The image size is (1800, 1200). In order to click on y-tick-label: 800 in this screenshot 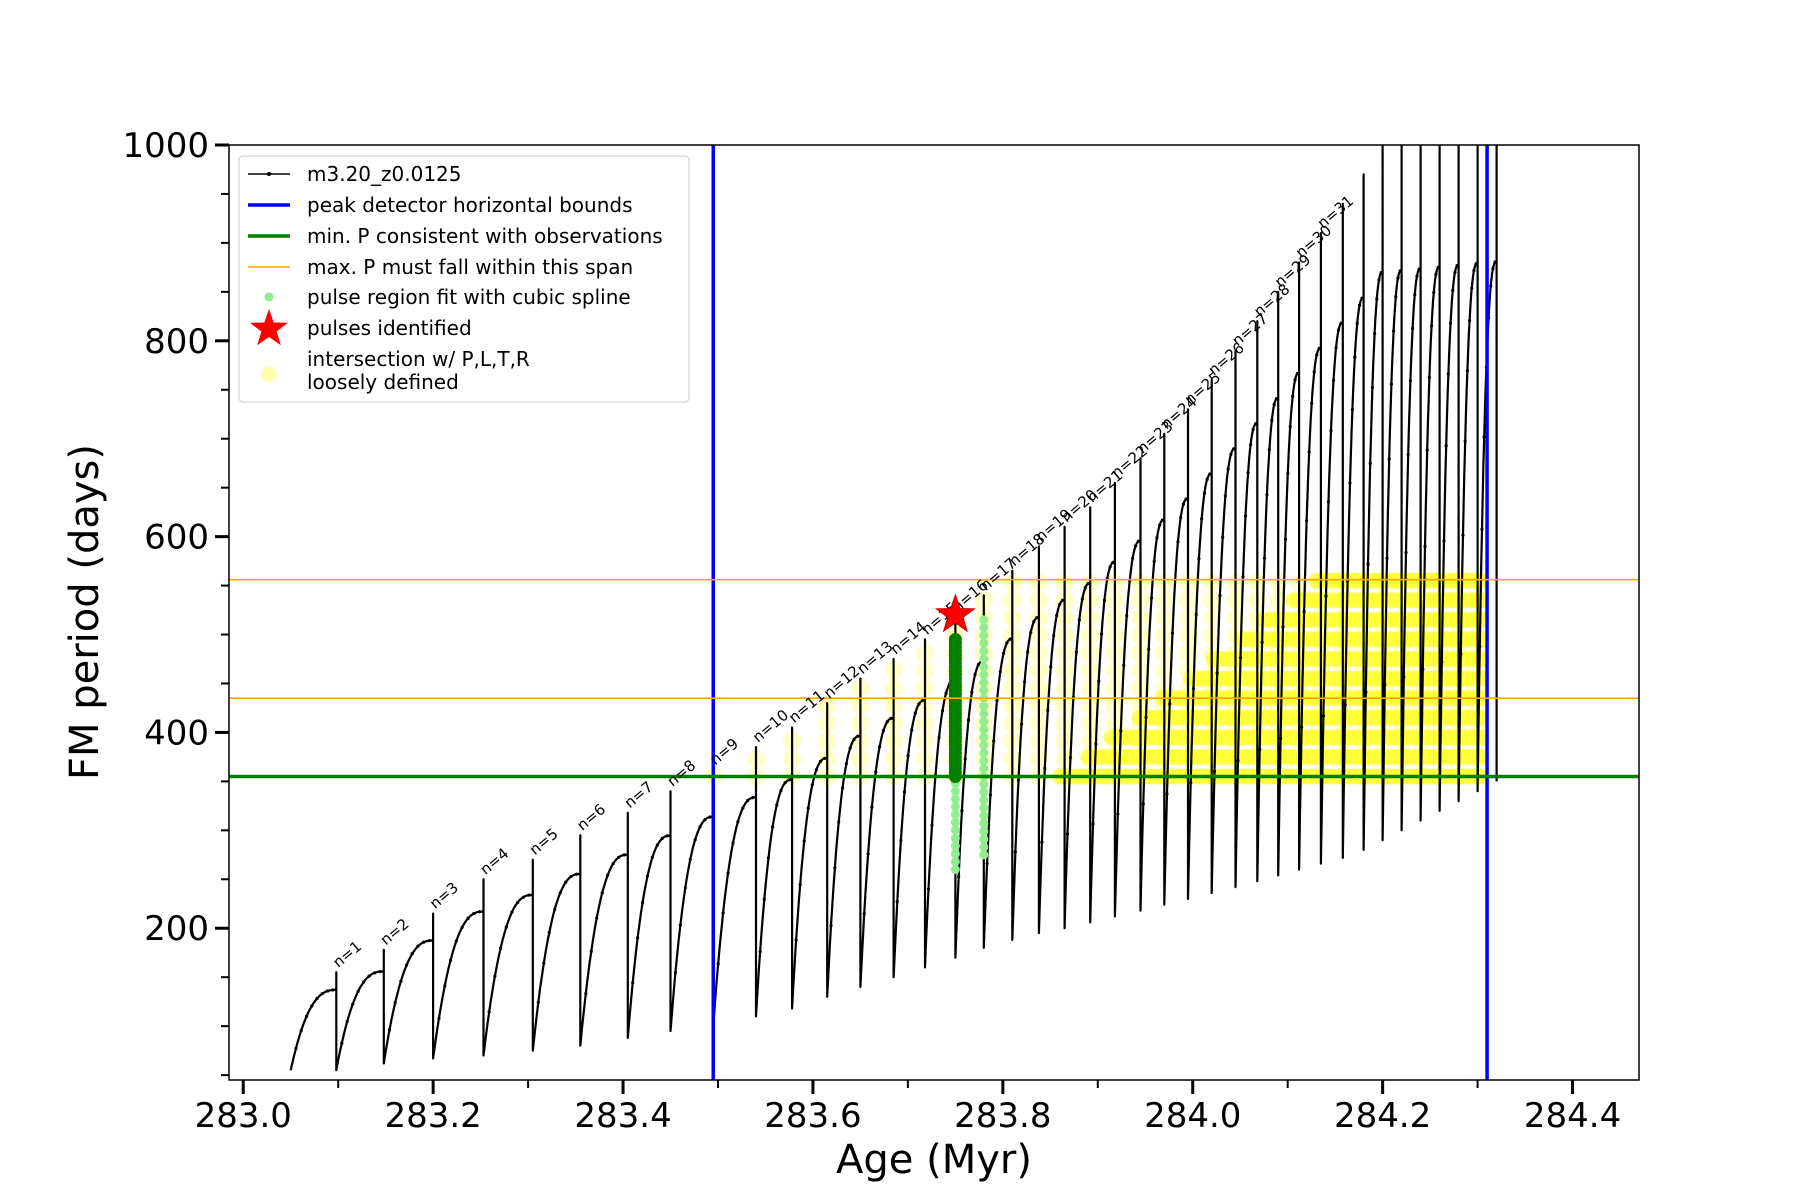, I will do `click(176, 342)`.